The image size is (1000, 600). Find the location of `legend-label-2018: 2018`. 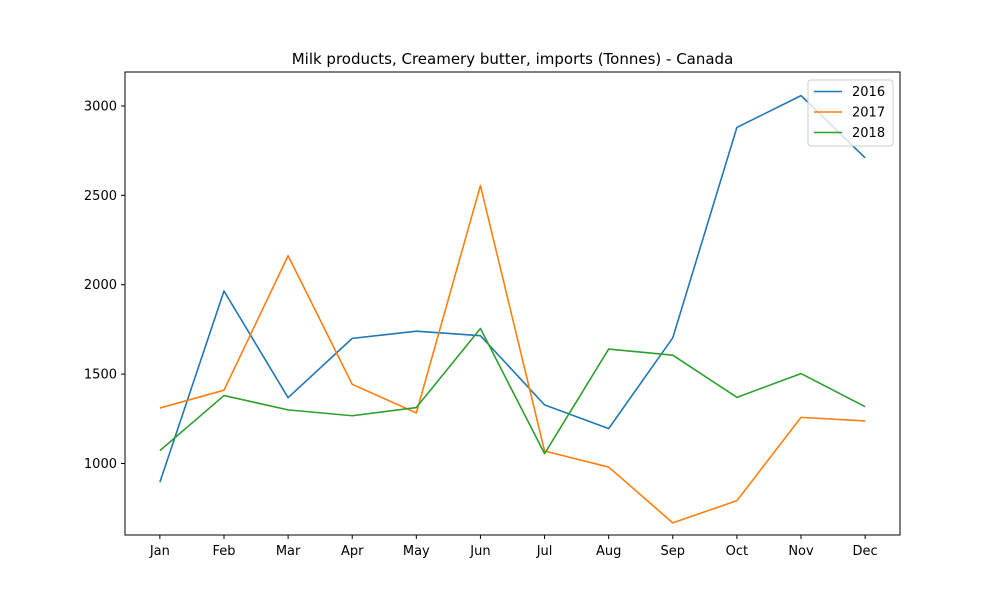

legend-label-2018: 2018 is located at coordinates (868, 133).